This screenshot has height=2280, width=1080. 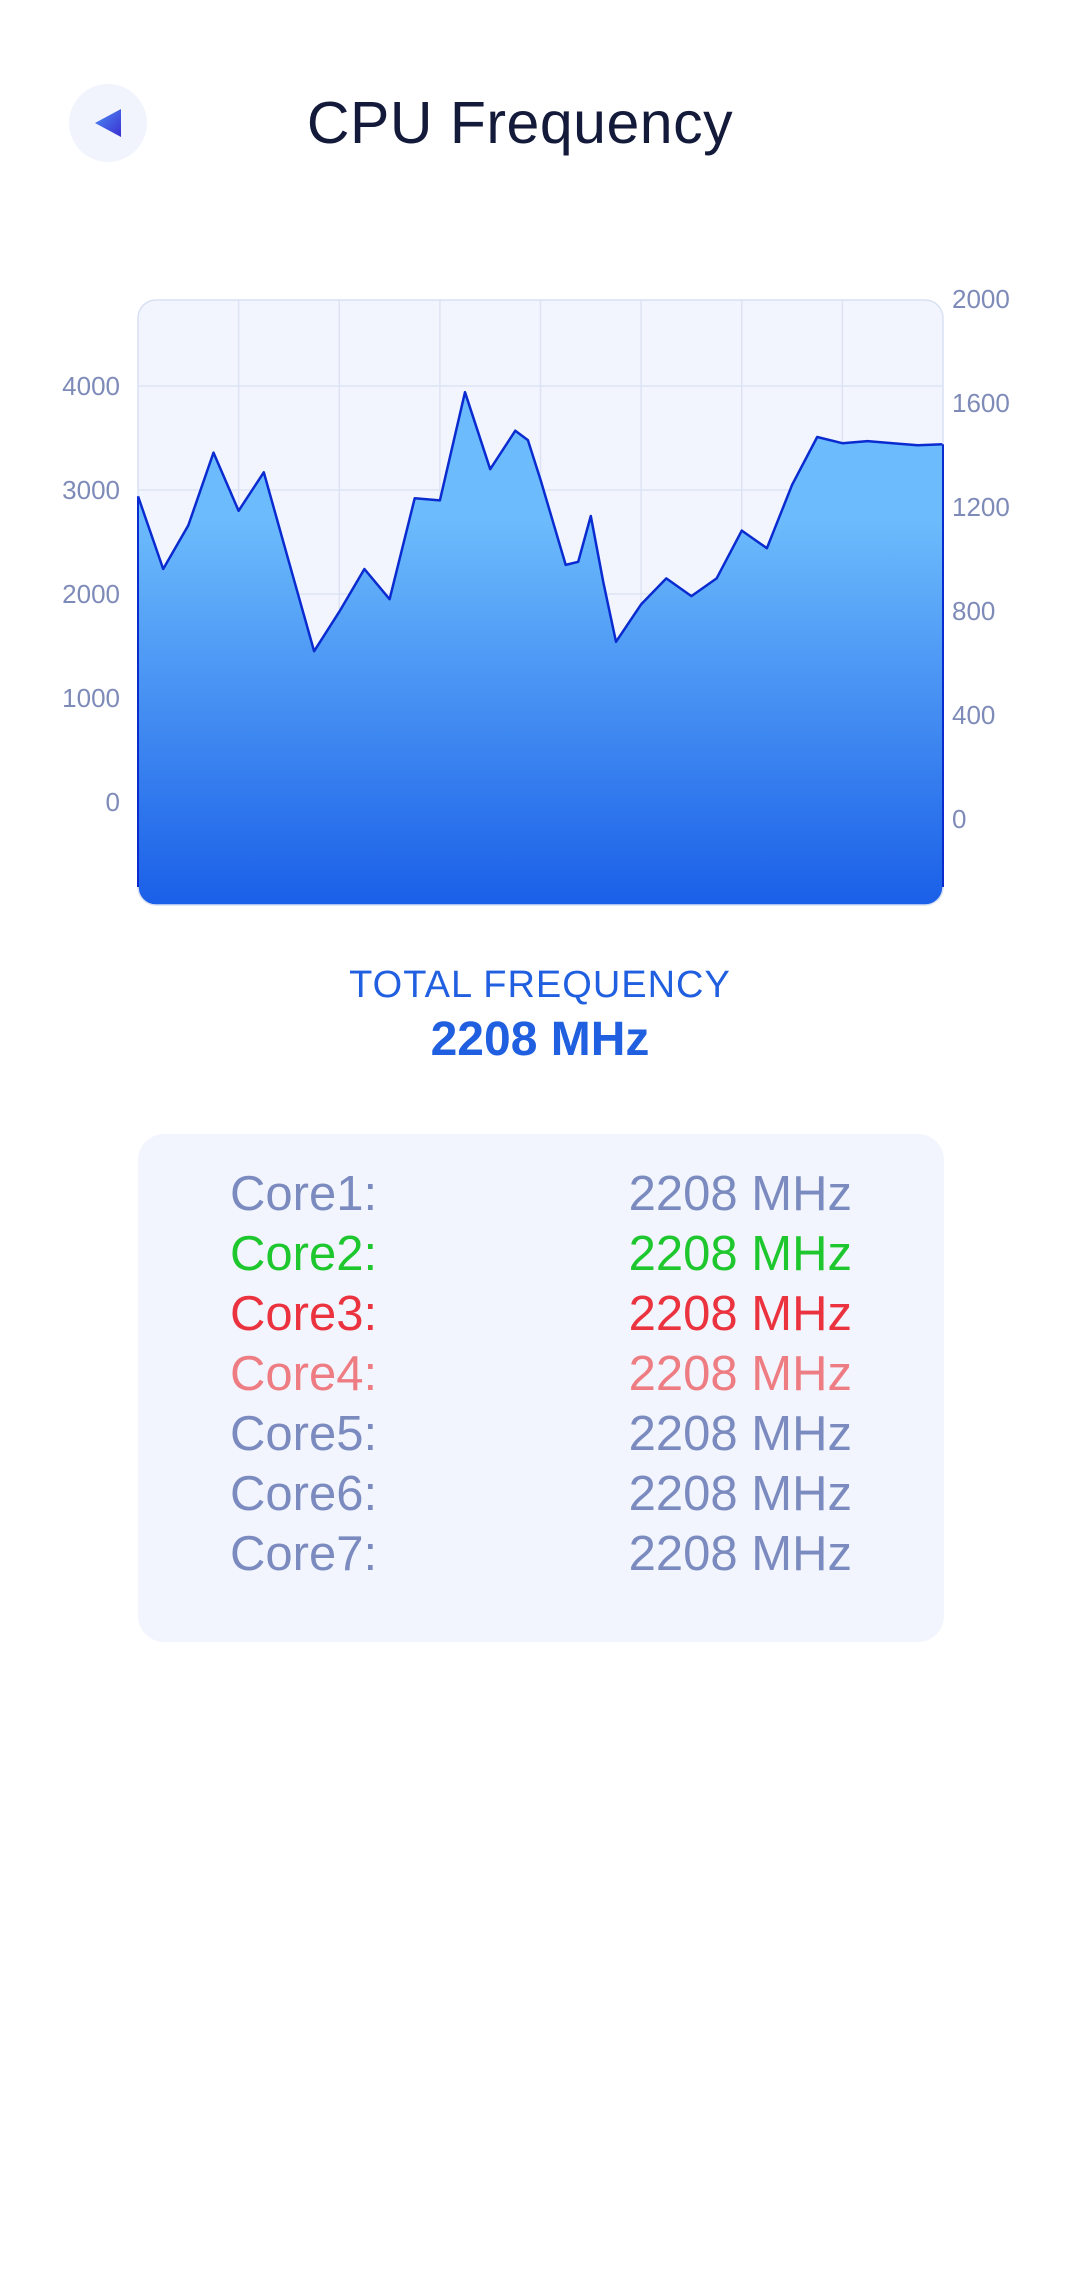 What do you see at coordinates (304, 1494) in the screenshot?
I see `core-name: Core6:` at bounding box center [304, 1494].